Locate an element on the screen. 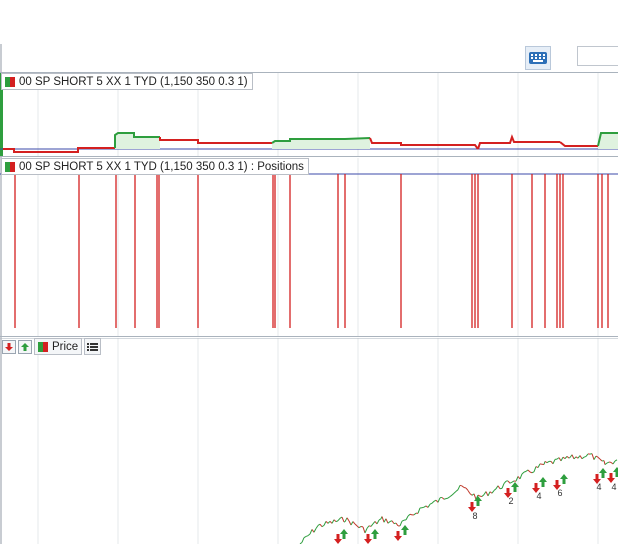  price-series-tag: Price is located at coordinates (58, 346).